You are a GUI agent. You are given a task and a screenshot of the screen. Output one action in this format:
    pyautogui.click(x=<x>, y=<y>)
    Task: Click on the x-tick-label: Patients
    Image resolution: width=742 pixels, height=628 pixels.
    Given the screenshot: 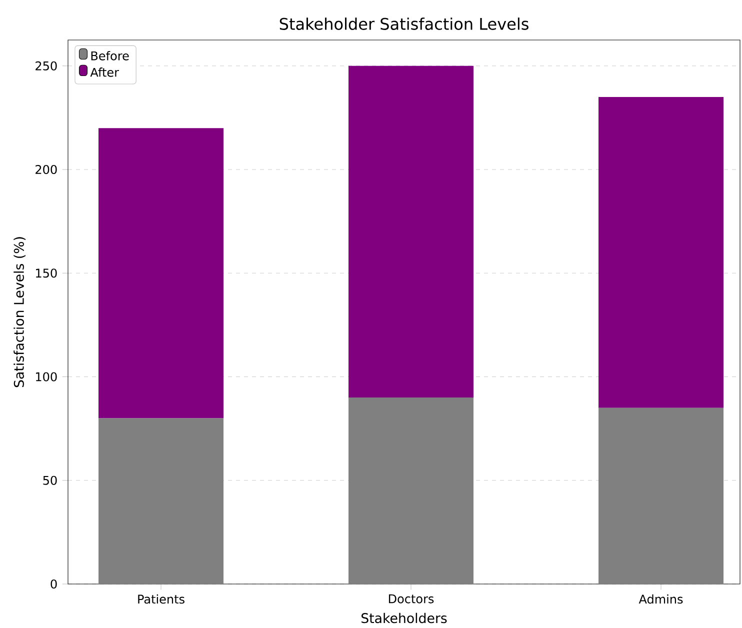 What is the action you would take?
    pyautogui.click(x=161, y=599)
    